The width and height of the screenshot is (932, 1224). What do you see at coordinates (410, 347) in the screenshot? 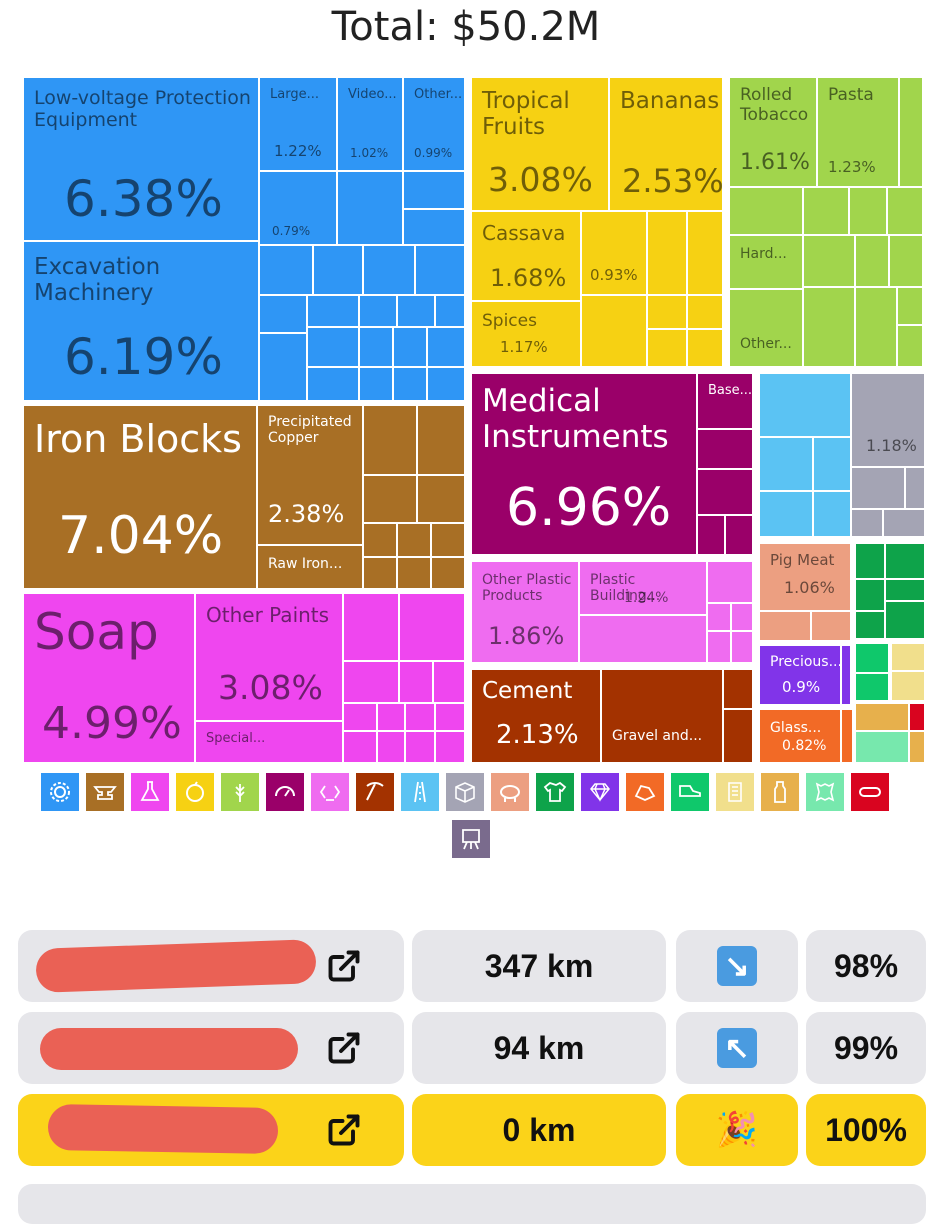
I see `tile-blue-p` at bounding box center [410, 347].